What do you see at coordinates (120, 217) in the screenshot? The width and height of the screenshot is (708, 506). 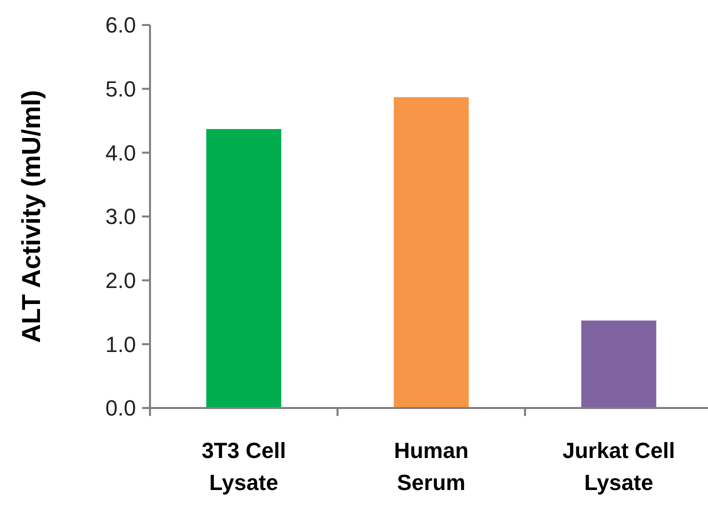 I see `y-tick-label: 3.0` at bounding box center [120, 217].